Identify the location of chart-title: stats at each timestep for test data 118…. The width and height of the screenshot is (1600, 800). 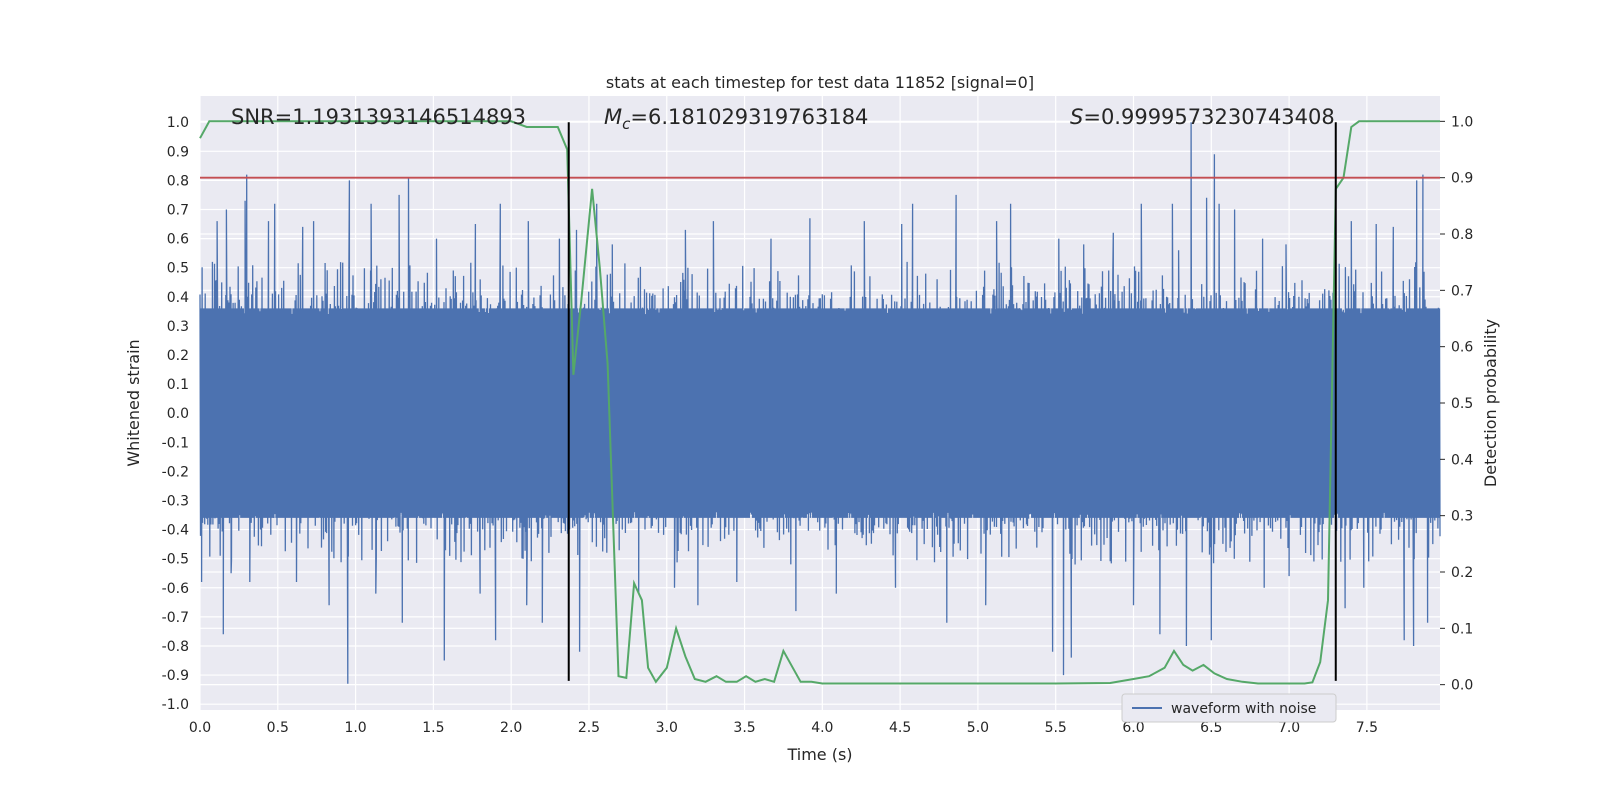
(820, 82).